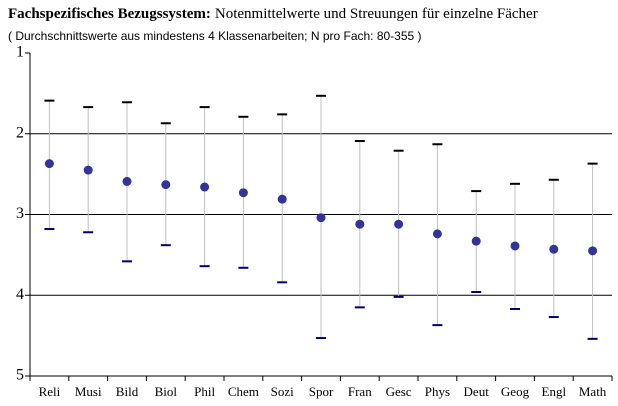  Describe the element at coordinates (515, 391) in the screenshot. I see `x-tick-label: Geog` at that location.